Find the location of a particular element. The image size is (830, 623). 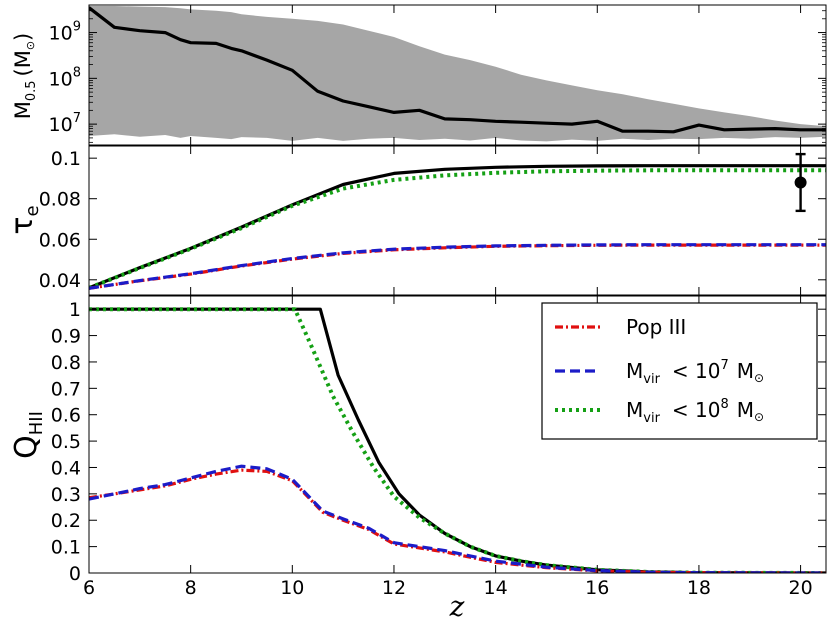

legend-mvir8-unit: M is located at coordinates (745, 410).